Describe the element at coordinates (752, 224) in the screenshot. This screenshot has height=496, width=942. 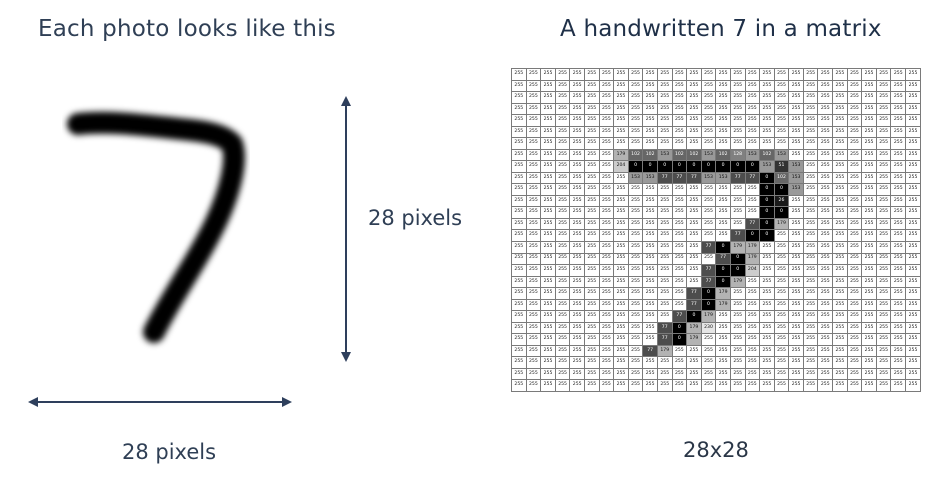
I see `matrix-cell: 77` at that location.